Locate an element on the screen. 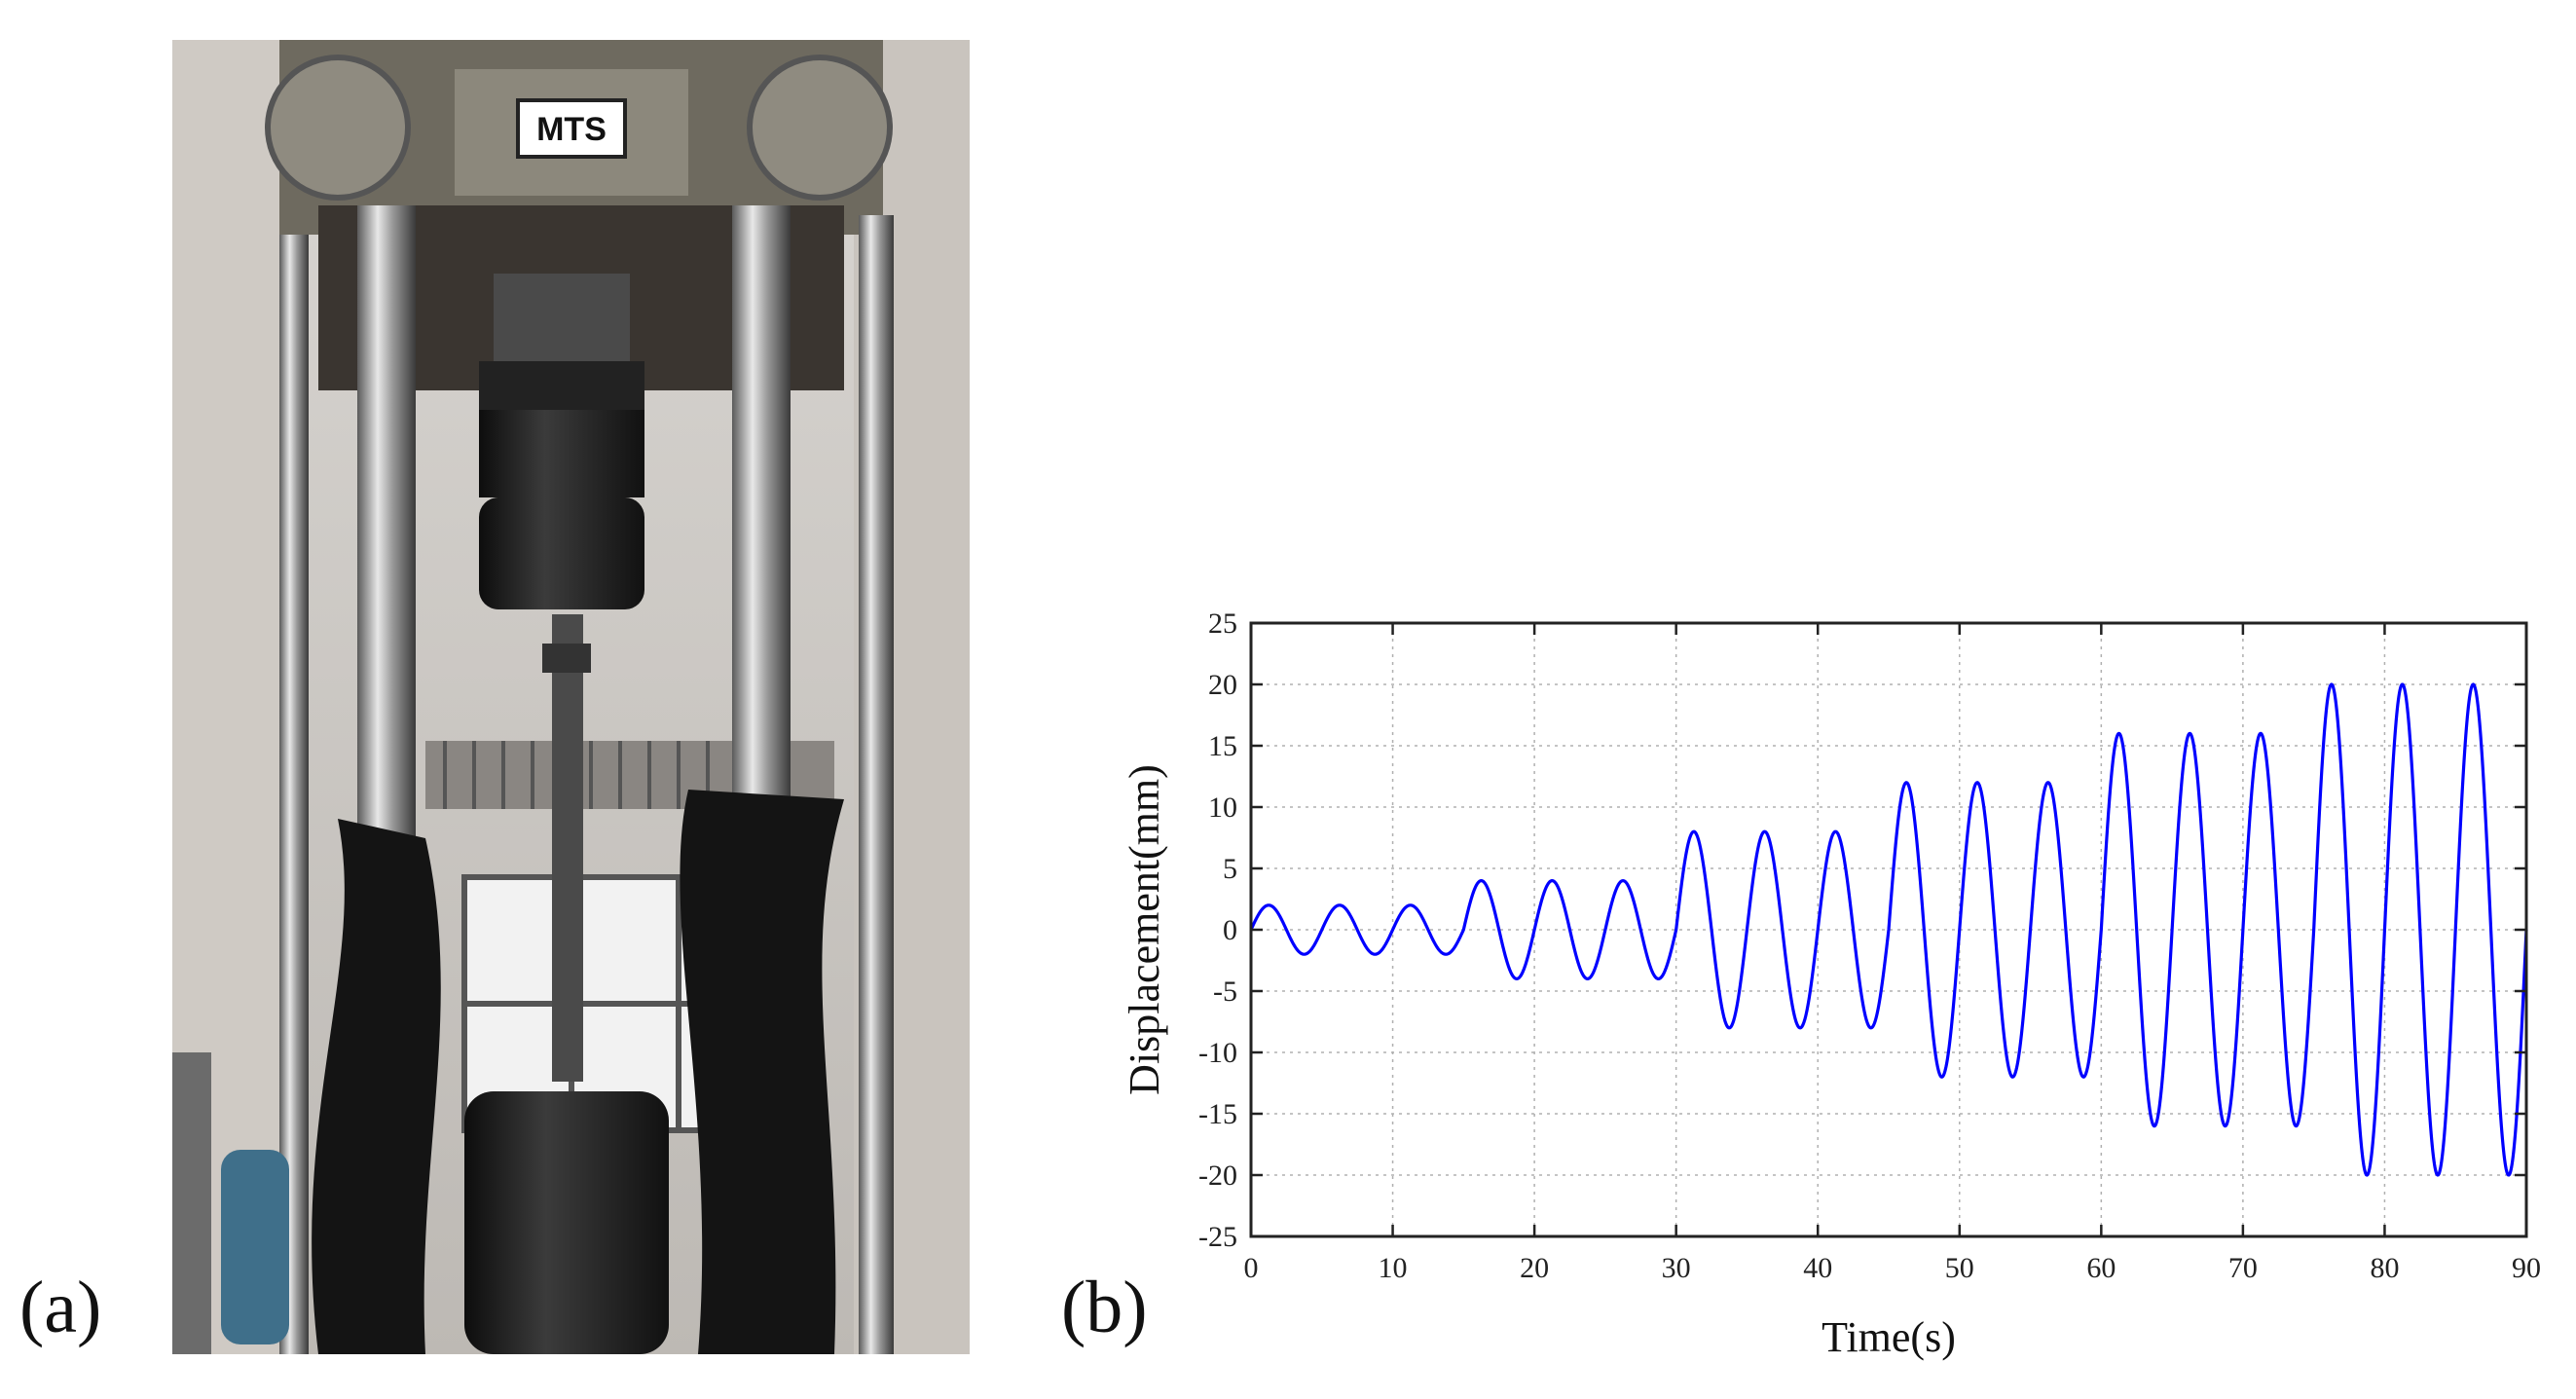 Image resolution: width=2576 pixels, height=1399 pixels. mts-badge-text: MTS is located at coordinates (571, 129).